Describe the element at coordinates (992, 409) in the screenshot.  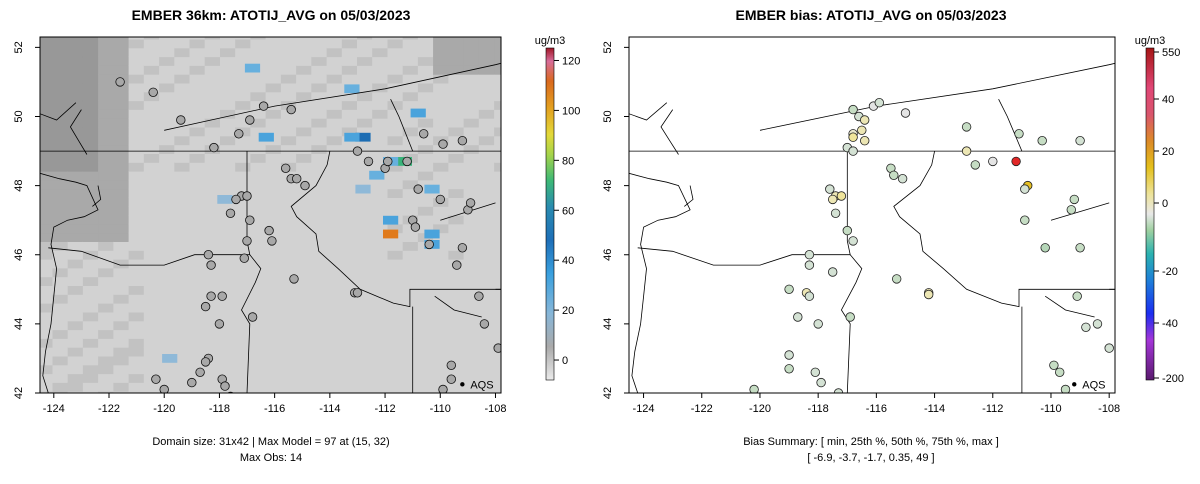
I see `x-tick-label: -112` at that location.